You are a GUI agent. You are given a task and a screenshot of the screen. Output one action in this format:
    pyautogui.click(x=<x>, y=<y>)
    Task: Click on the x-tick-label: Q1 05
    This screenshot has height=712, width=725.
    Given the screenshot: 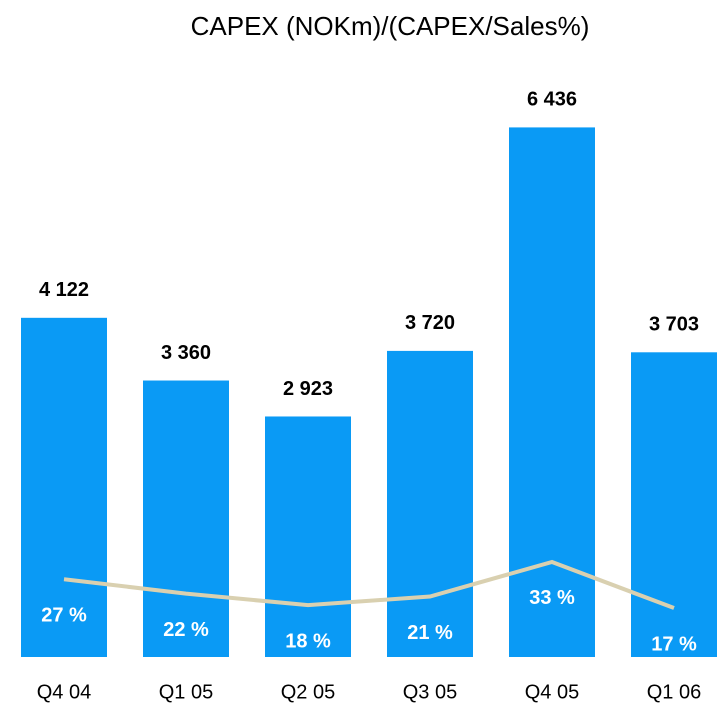 What is the action you would take?
    pyautogui.click(x=186, y=692)
    